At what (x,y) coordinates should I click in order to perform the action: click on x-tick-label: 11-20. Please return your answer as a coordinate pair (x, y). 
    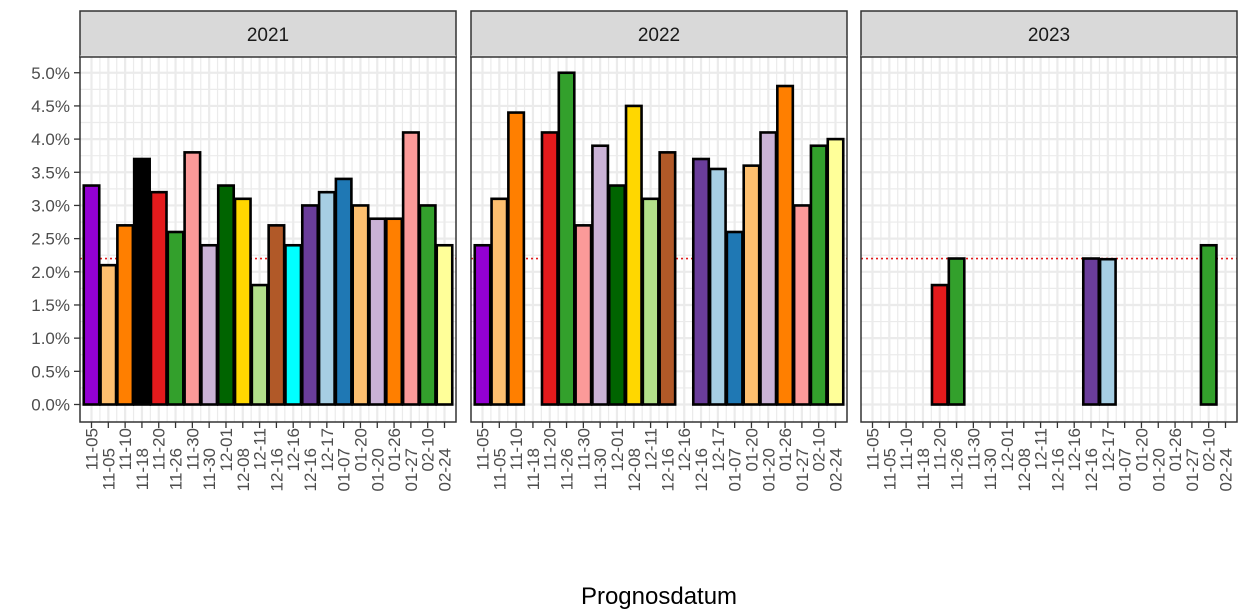
    Looking at the image, I should click on (550, 449).